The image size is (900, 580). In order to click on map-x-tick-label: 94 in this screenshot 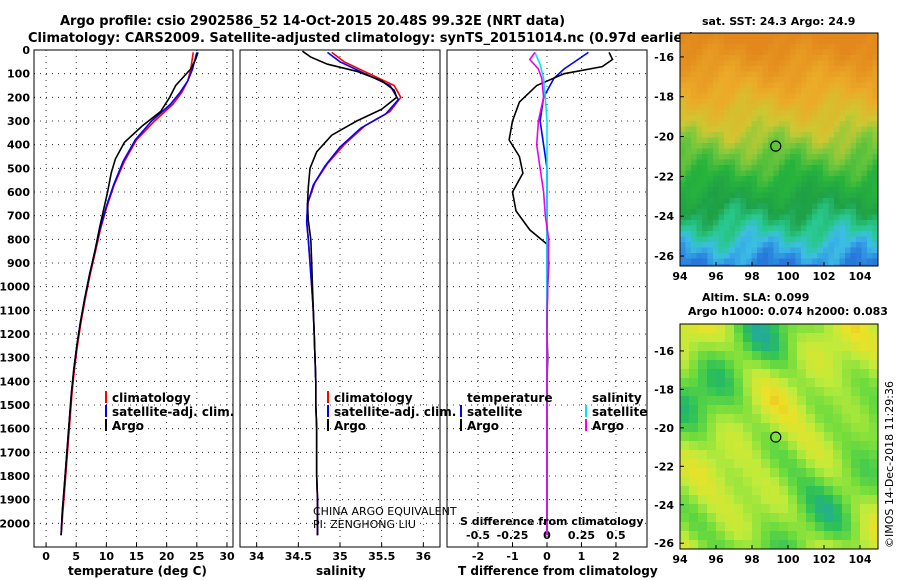, I will do `click(680, 276)`.